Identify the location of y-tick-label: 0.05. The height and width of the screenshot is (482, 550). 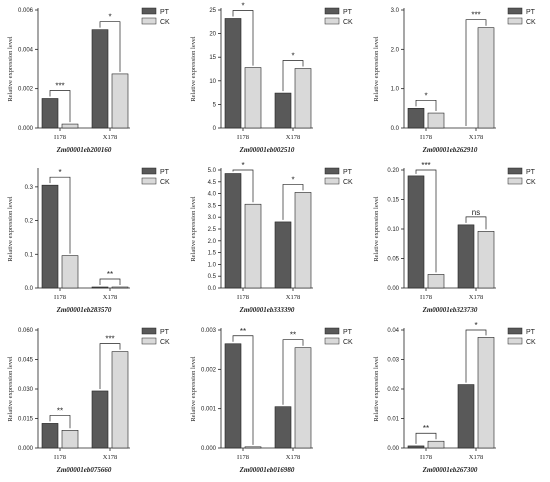
(393, 260).